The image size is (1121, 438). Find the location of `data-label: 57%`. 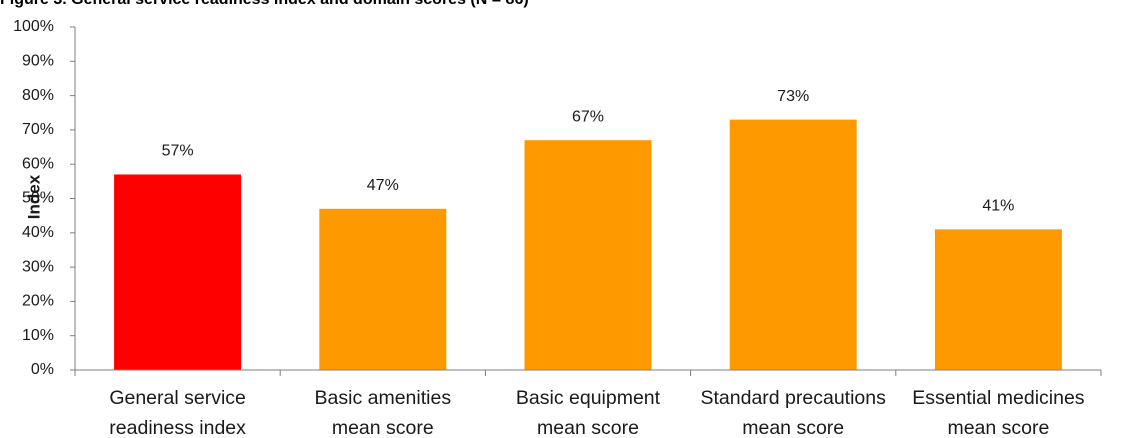

data-label: 57% is located at coordinates (178, 151).